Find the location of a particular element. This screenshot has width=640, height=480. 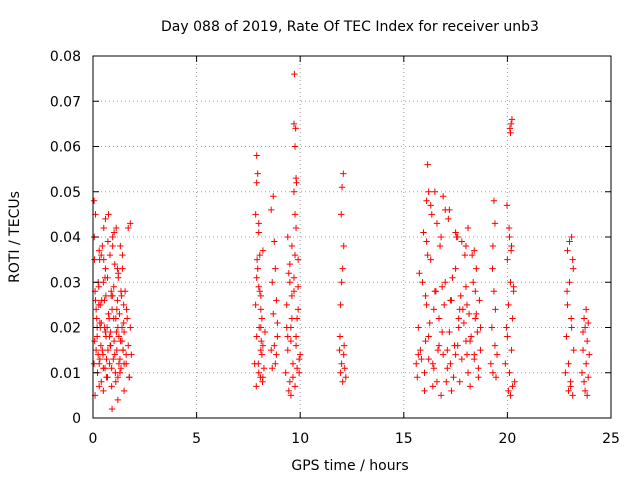

y-tick-label: 0.02 is located at coordinates (65, 329).